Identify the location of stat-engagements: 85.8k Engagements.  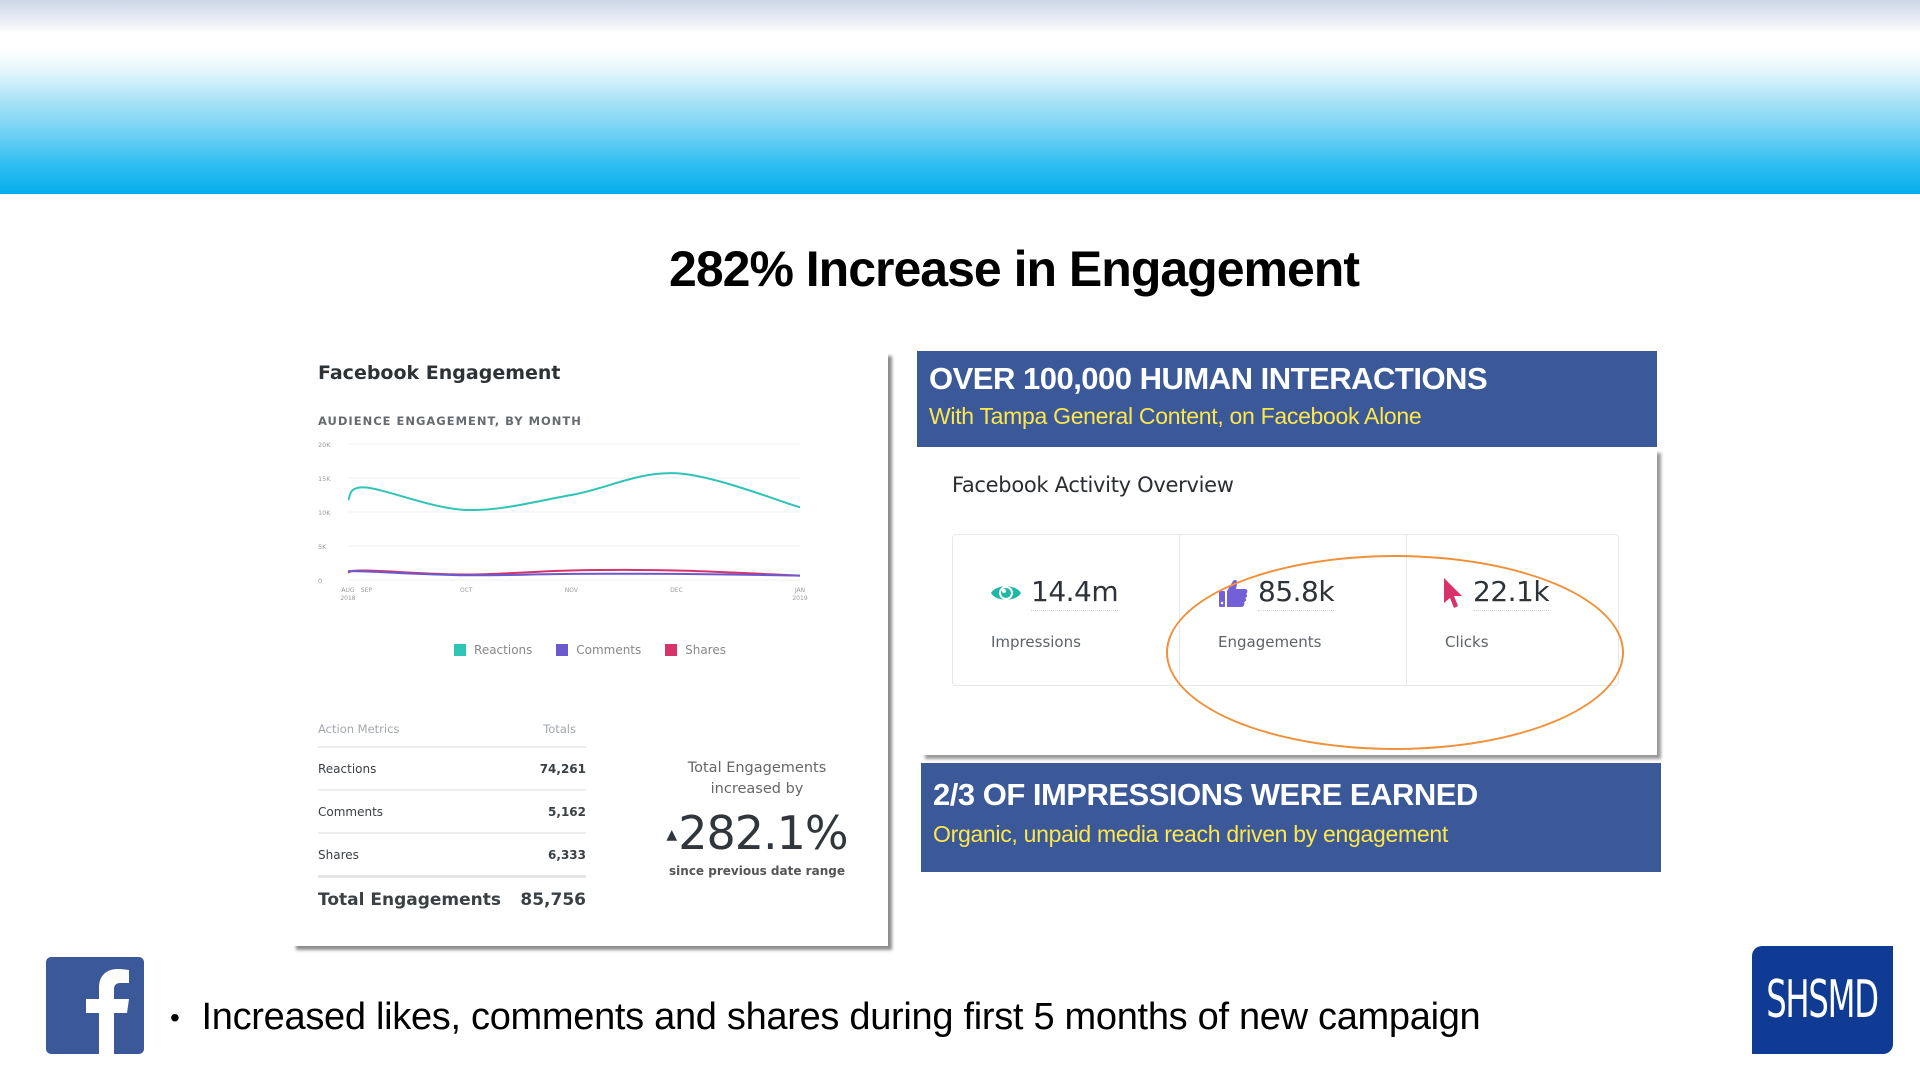
(1293, 610).